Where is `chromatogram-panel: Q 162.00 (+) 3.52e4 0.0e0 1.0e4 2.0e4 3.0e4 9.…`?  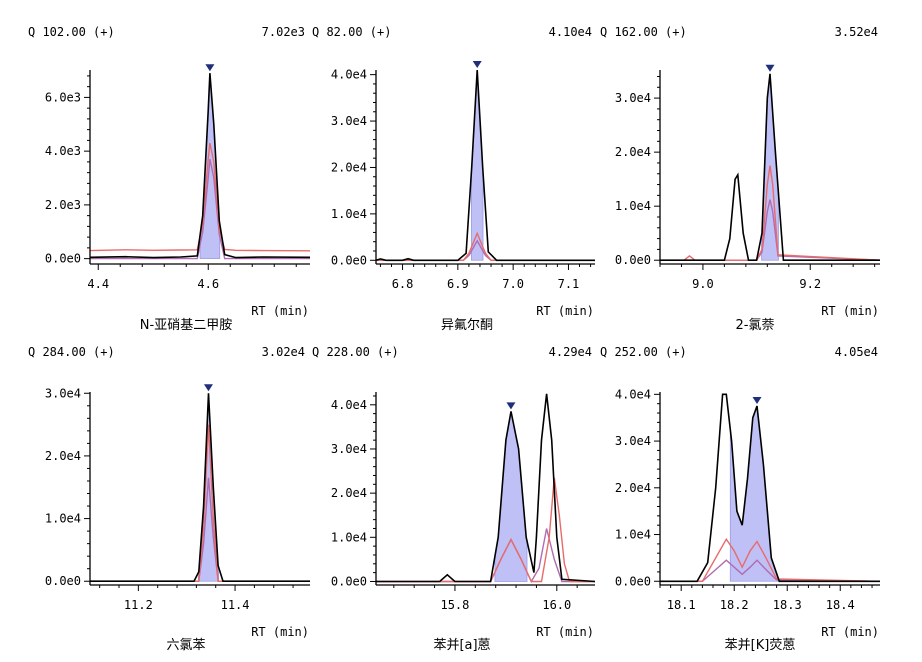 chromatogram-panel: Q 162.00 (+) 3.52e4 0.0e0 1.0e4 2.0e4 3.0e4 9.… is located at coordinates (740, 179).